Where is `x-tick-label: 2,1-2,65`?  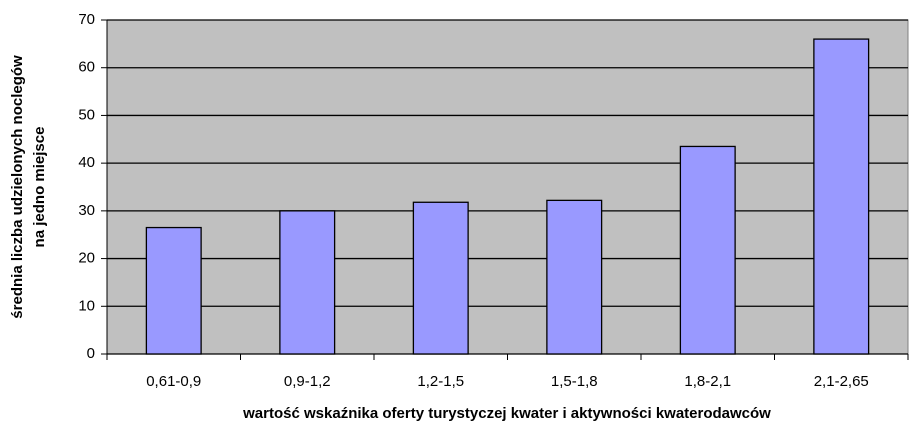 x-tick-label: 2,1-2,65 is located at coordinates (841, 381).